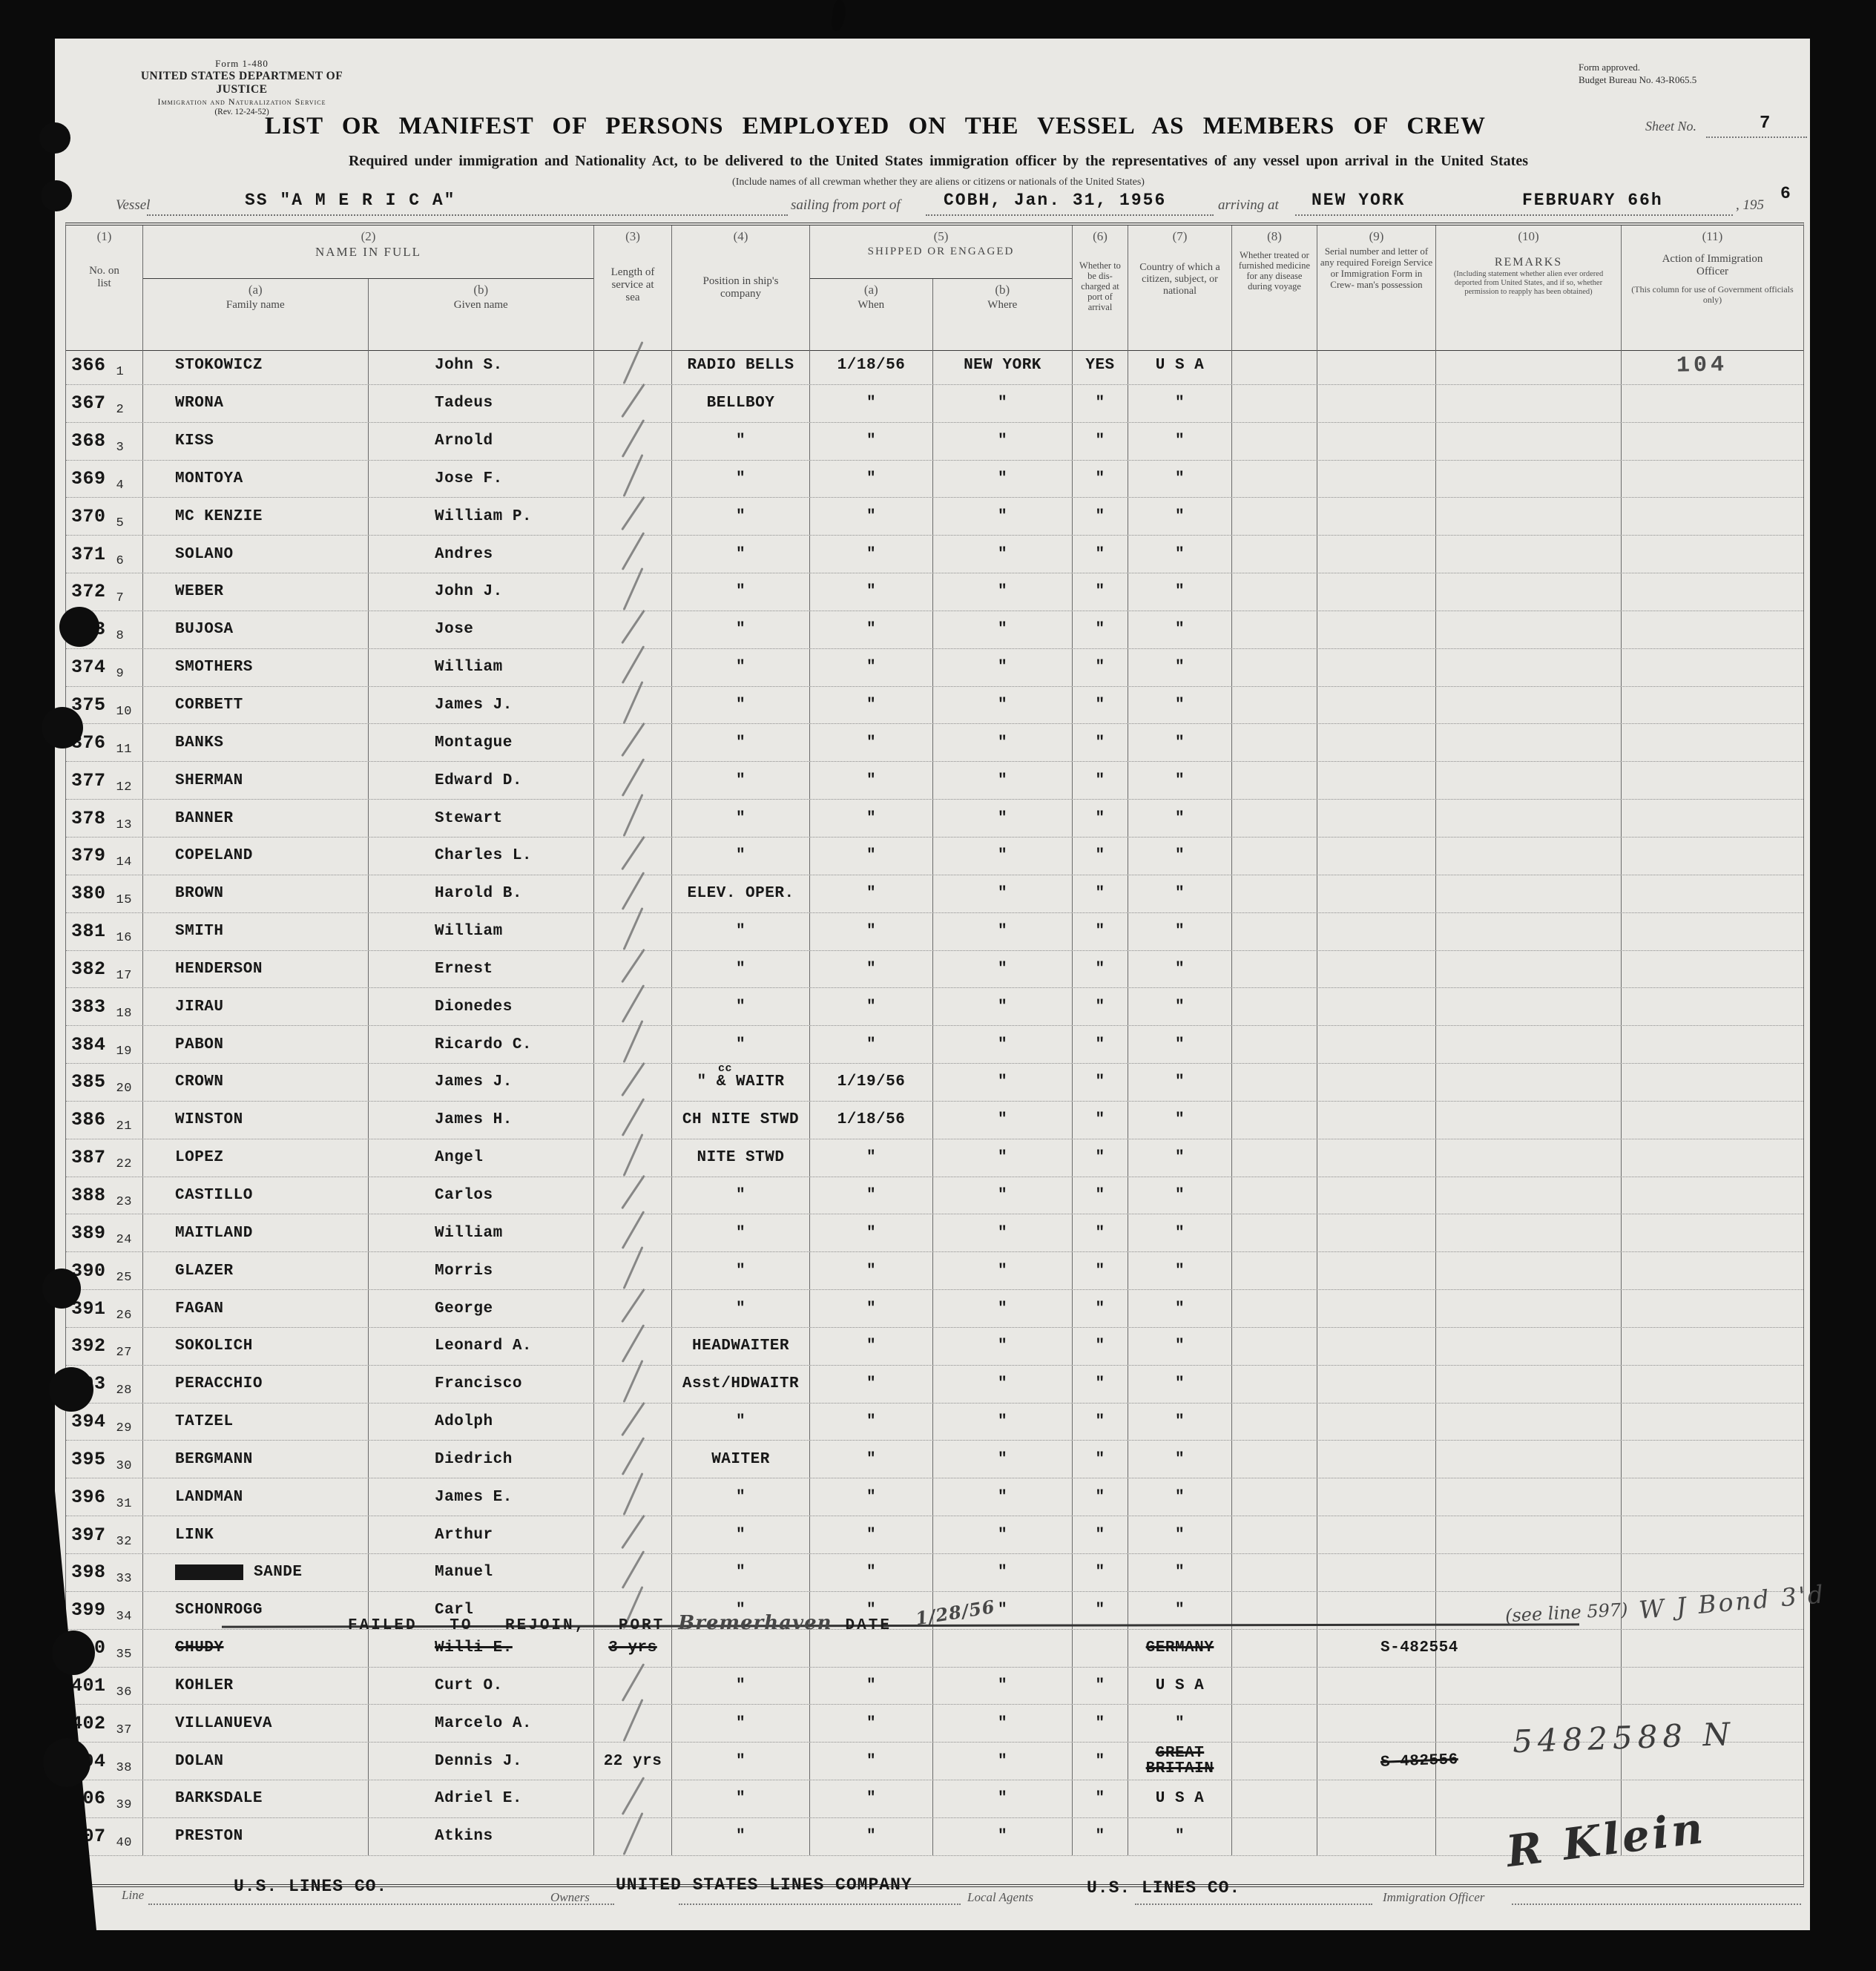  I want to click on cell-given-name: Jose, so click(481, 630).